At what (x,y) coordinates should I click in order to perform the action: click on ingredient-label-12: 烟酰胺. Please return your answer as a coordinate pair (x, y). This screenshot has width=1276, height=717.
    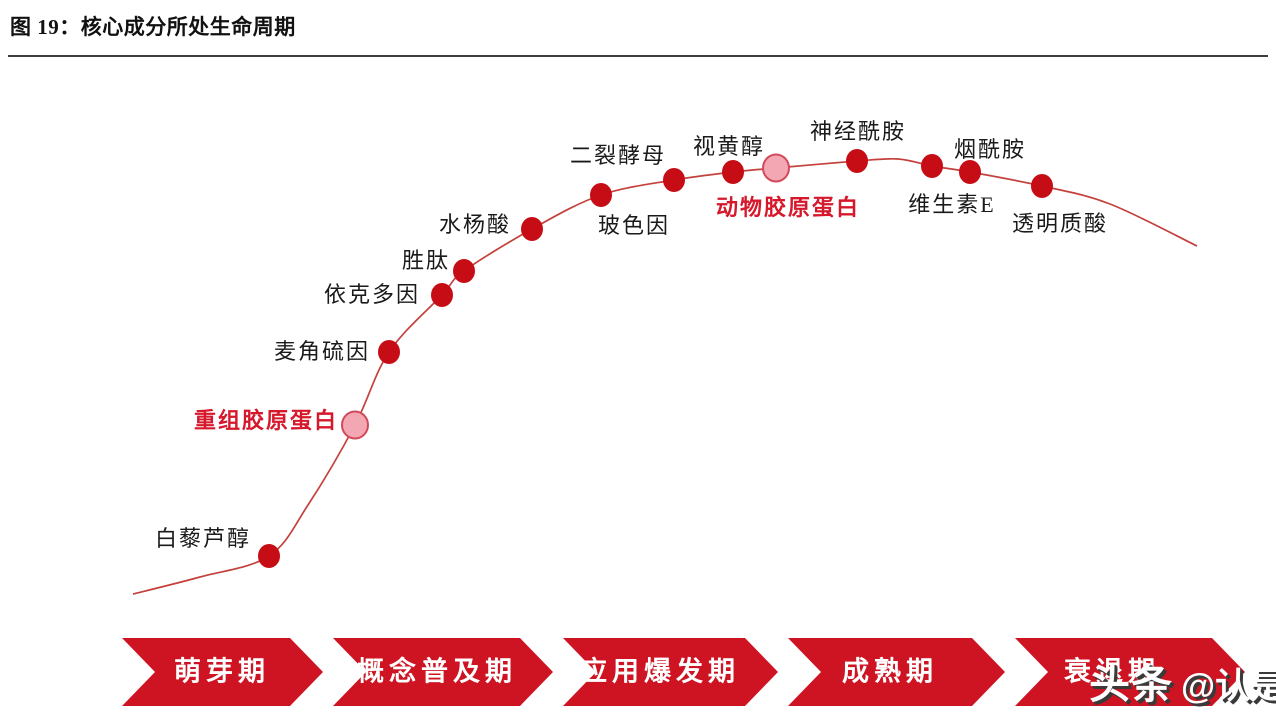
    Looking at the image, I should click on (990, 149).